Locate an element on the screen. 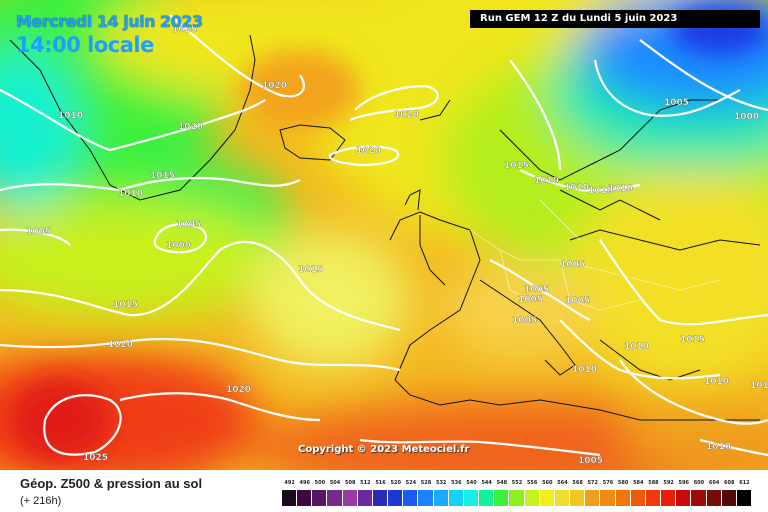  product-title: Géop. Z500 & pression au sol is located at coordinates (111, 483).